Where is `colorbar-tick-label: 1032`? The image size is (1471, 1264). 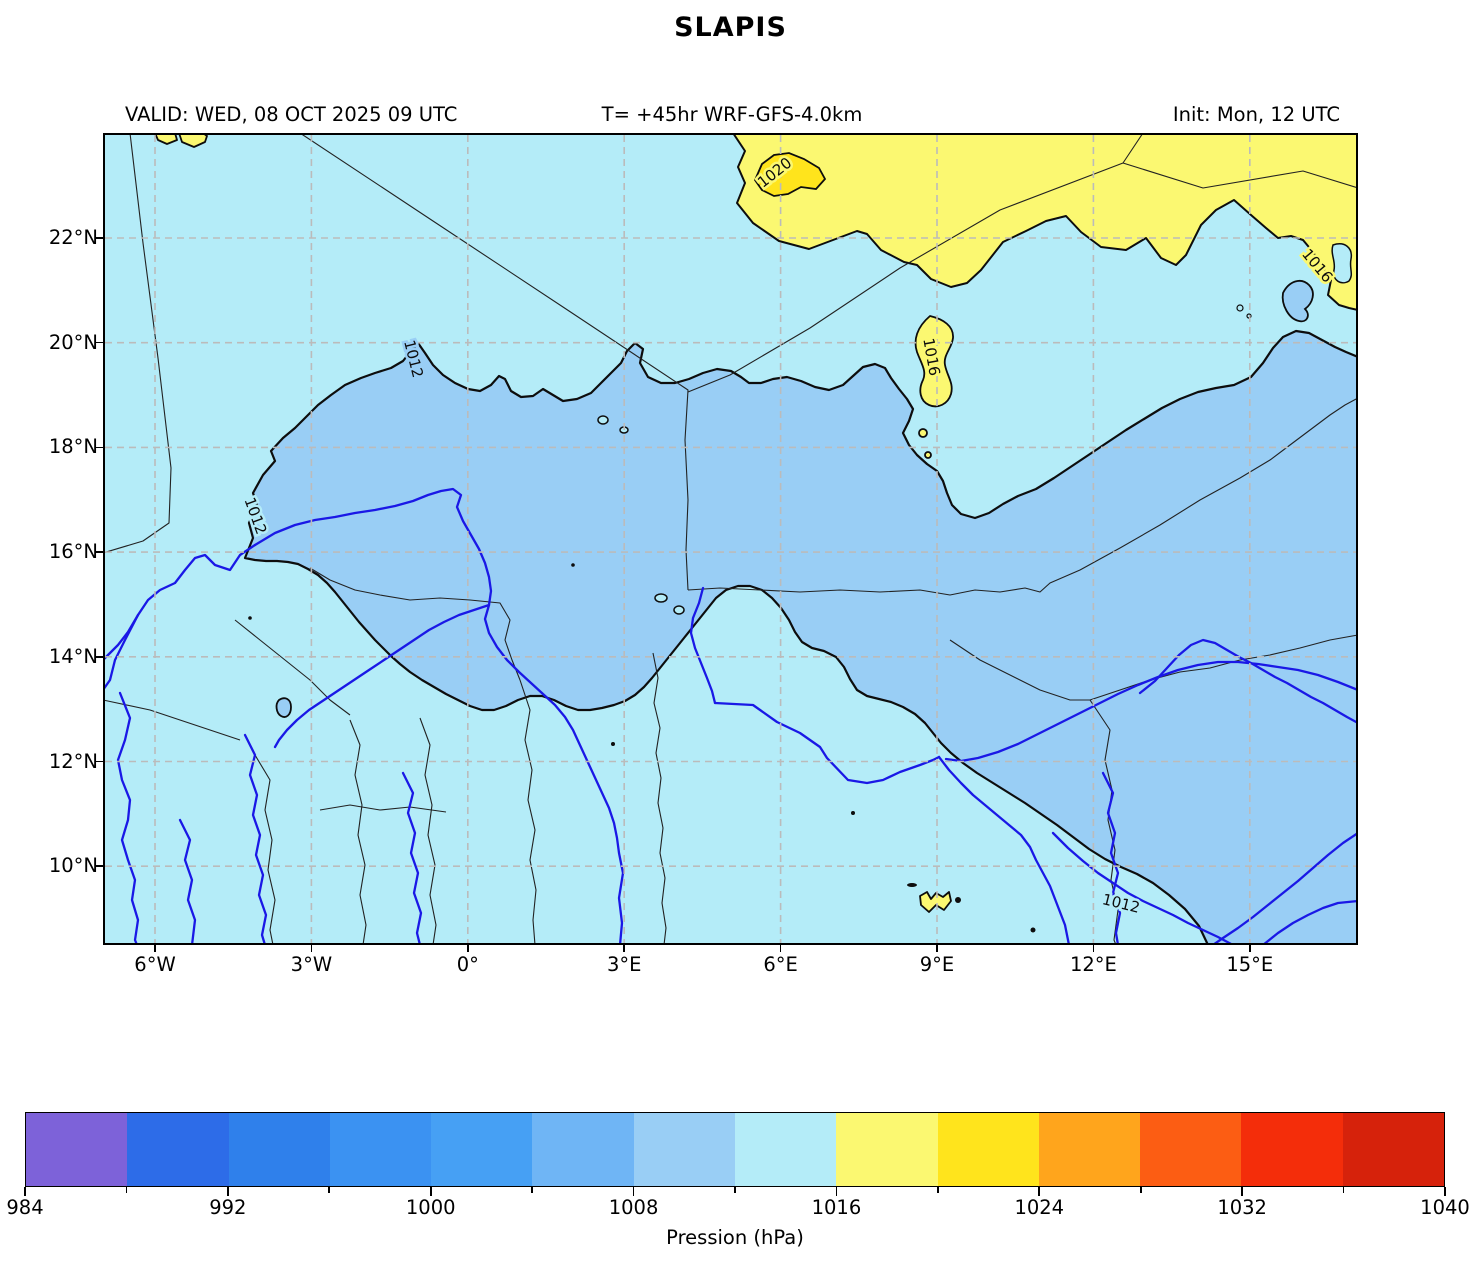 colorbar-tick-label: 1032 is located at coordinates (1242, 1207).